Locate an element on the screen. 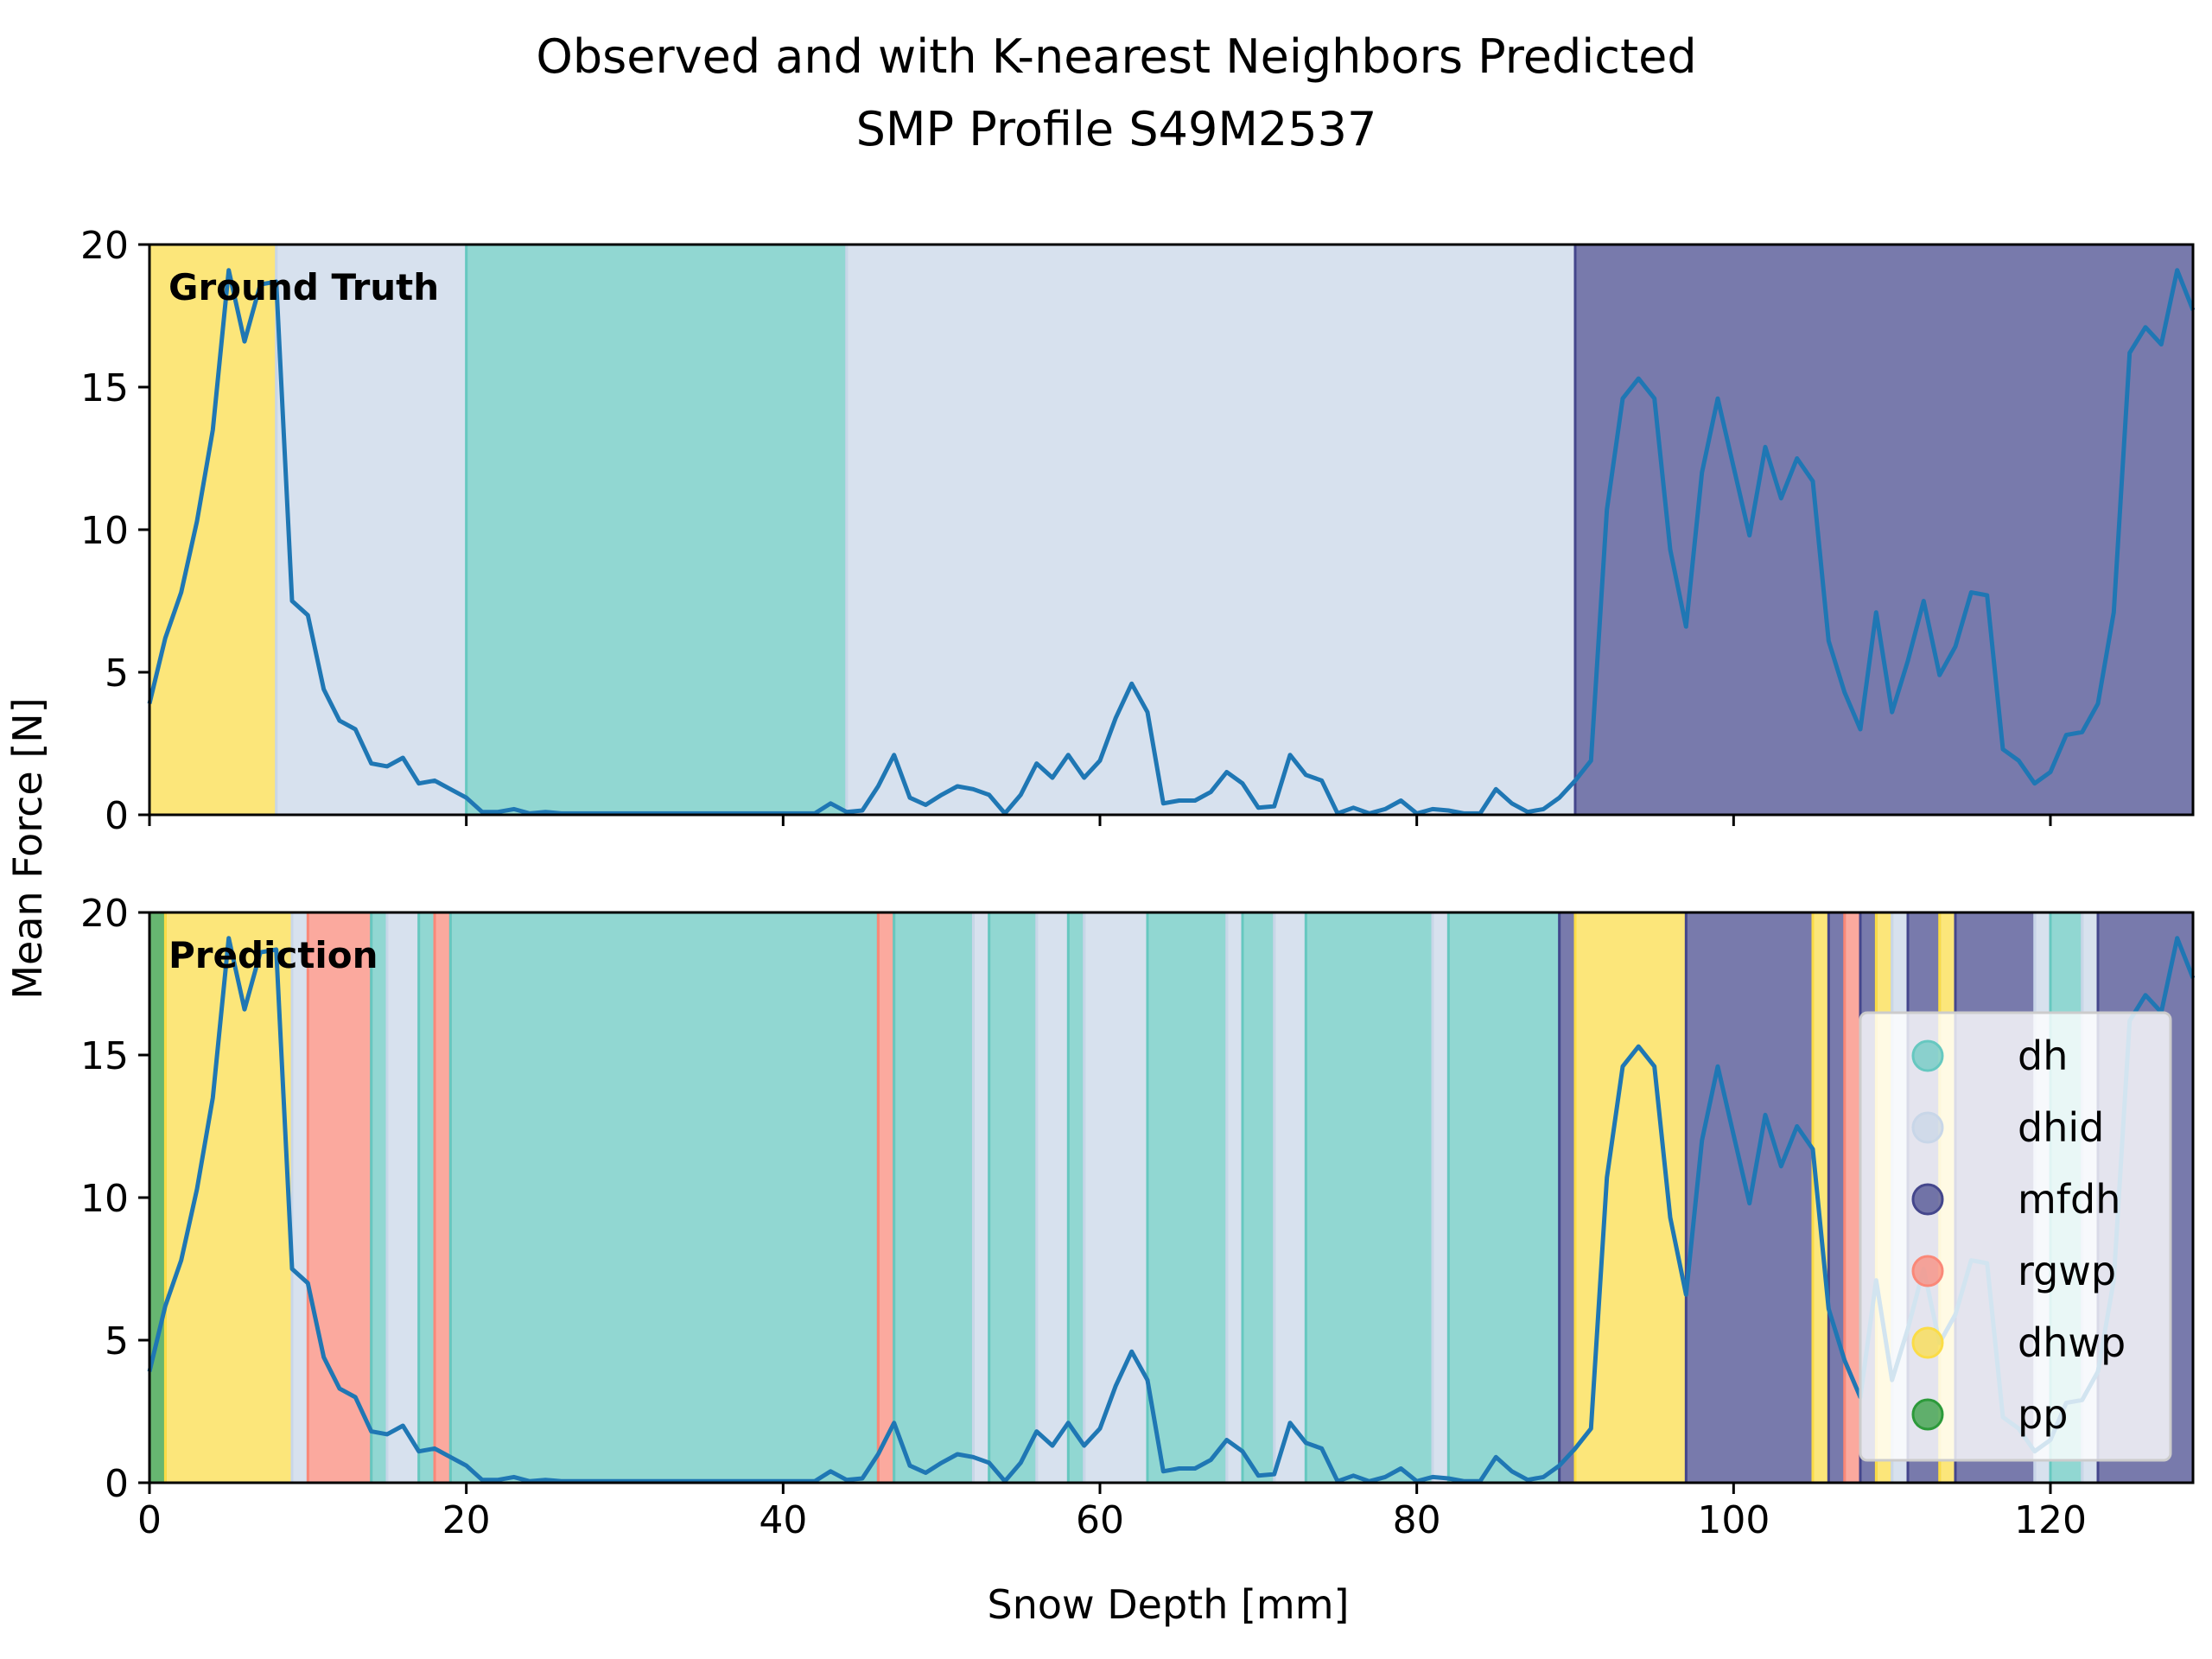  legend: dh dhid mfdh rgwp dhwp pp is located at coordinates (2016, 1236).